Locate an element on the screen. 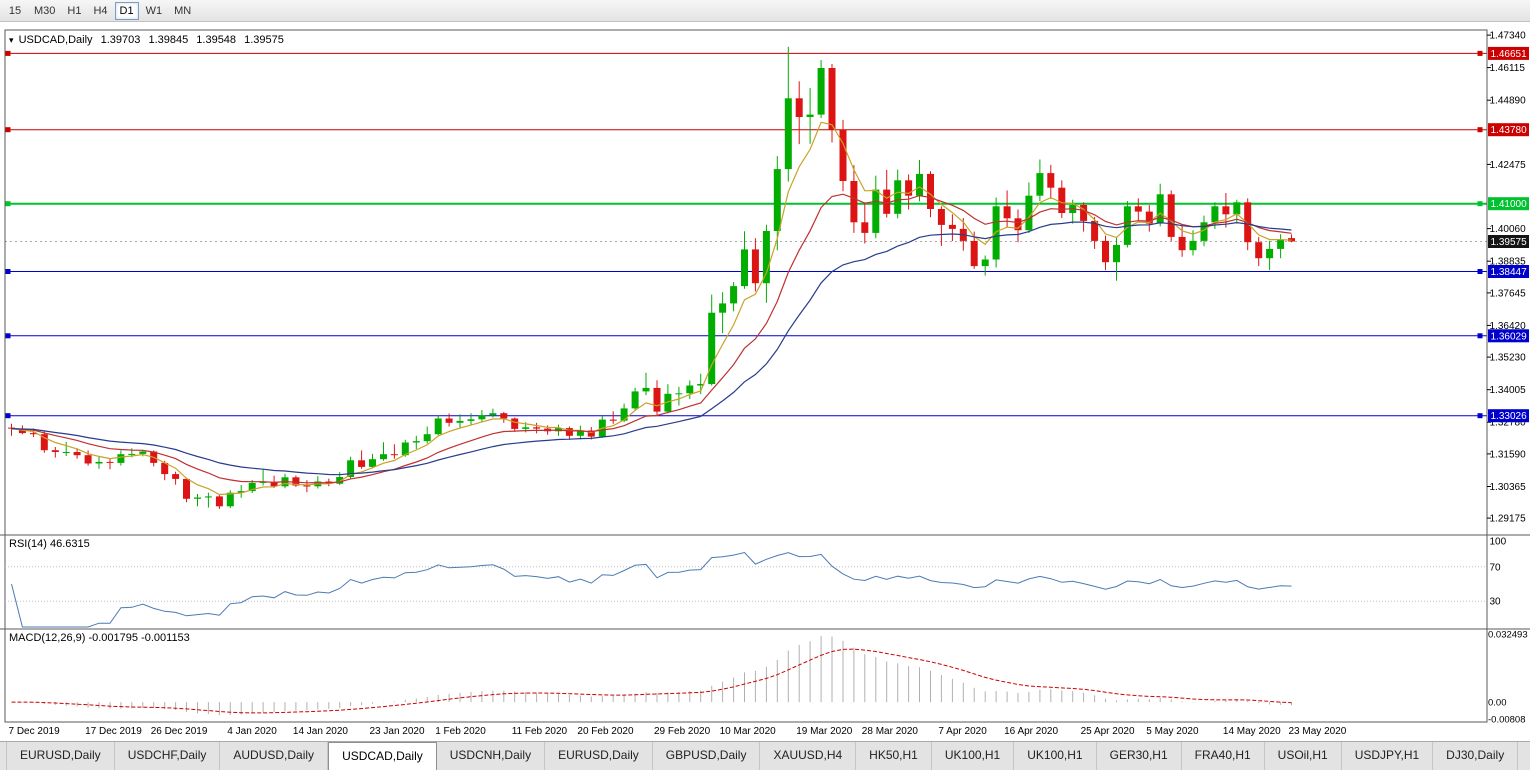 This screenshot has height=770, width=1530. timeframe-button-w1: W1 is located at coordinates (154, 10).